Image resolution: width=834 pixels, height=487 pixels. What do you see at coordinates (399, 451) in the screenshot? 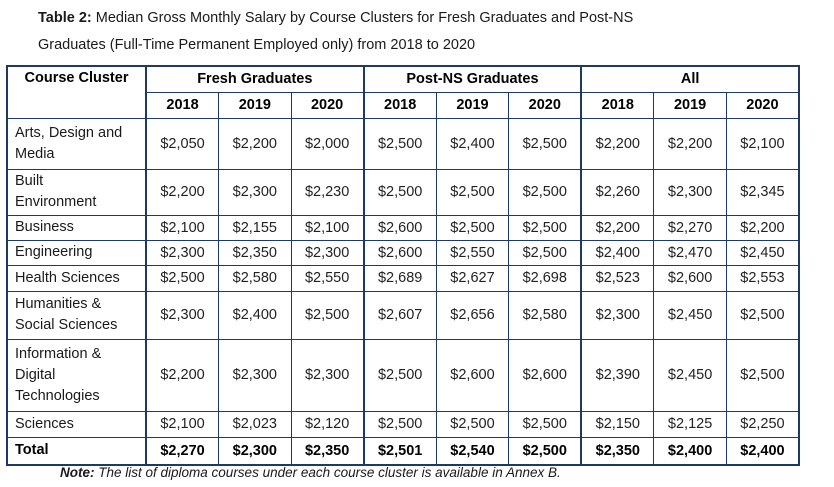
I see `salary-cell: $2,501` at bounding box center [399, 451].